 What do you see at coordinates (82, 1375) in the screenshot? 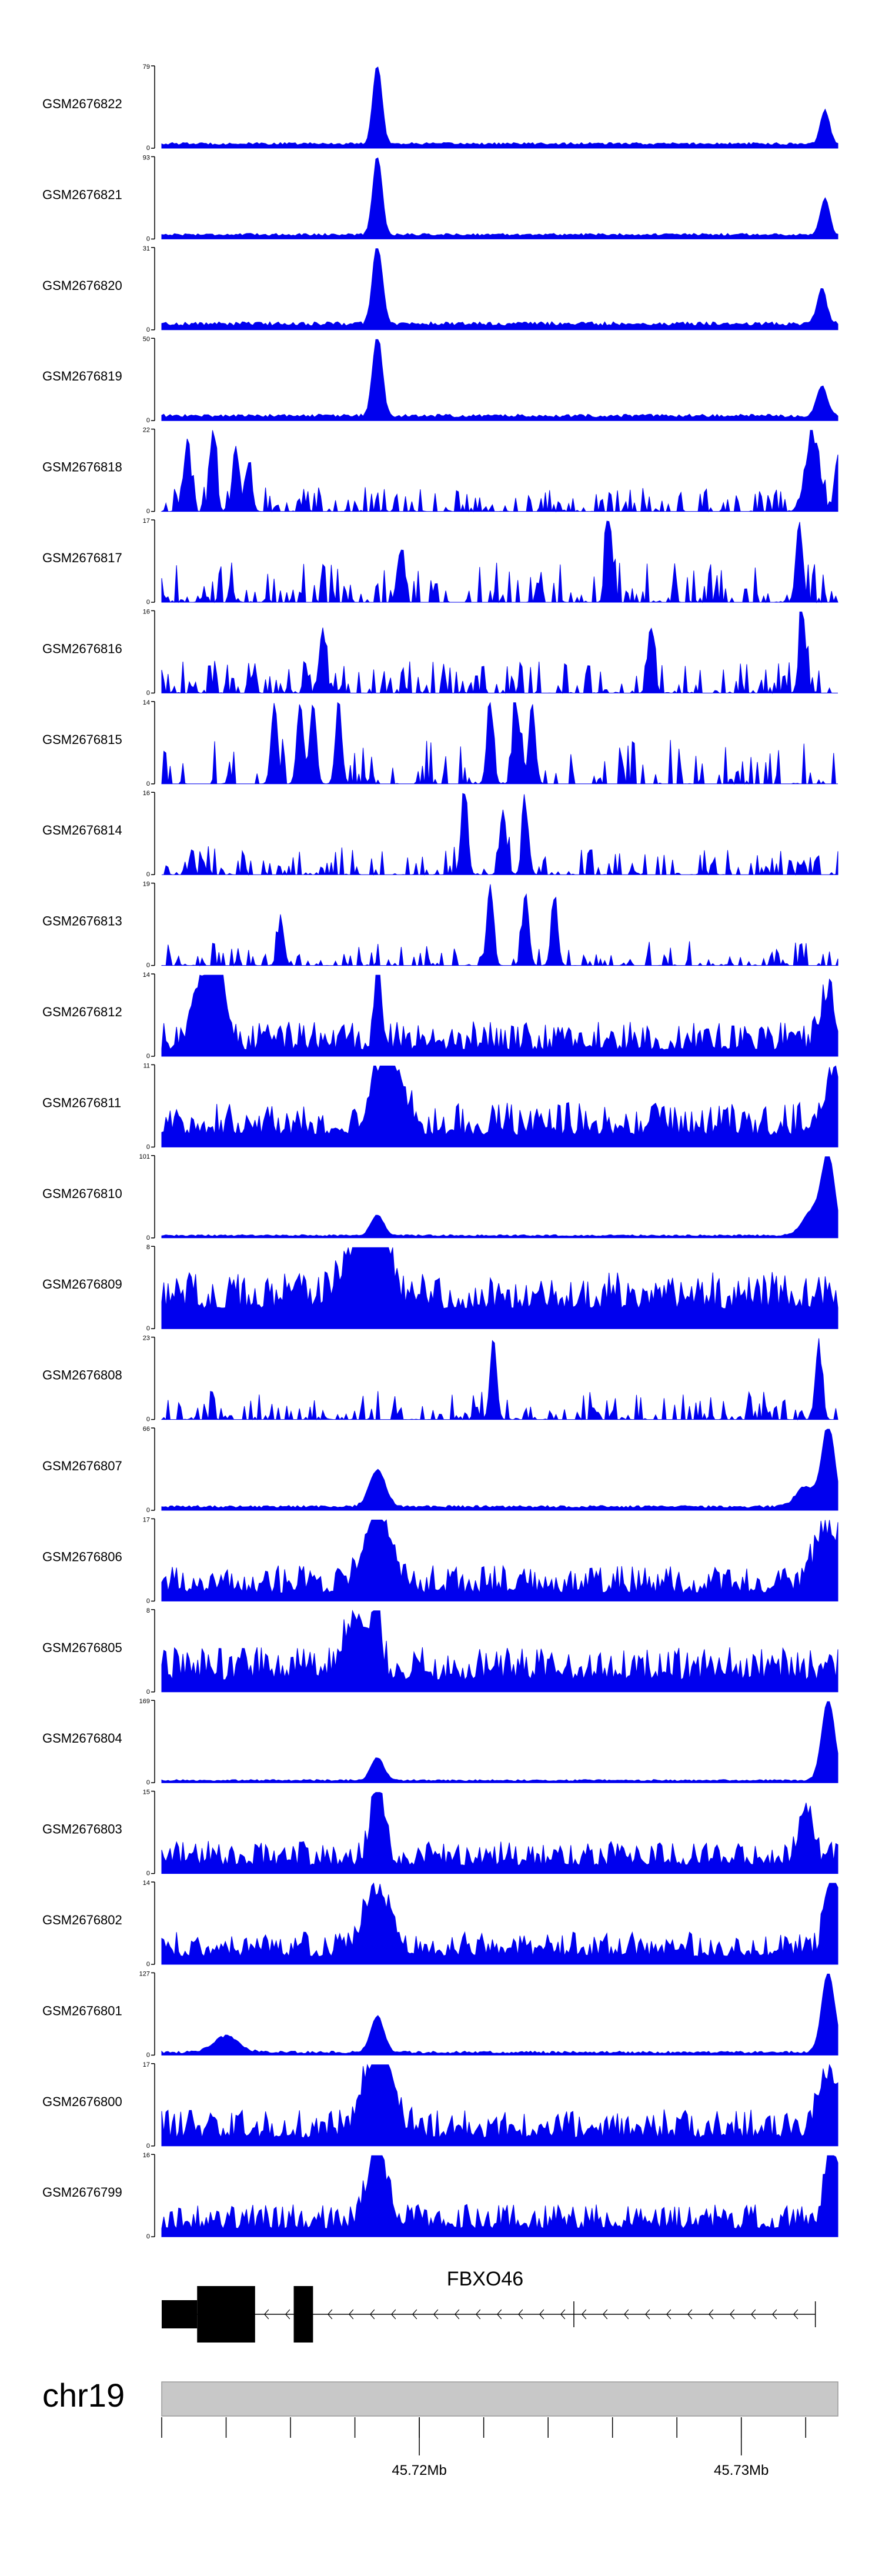
I see `track-label: GSM2676808` at bounding box center [82, 1375].